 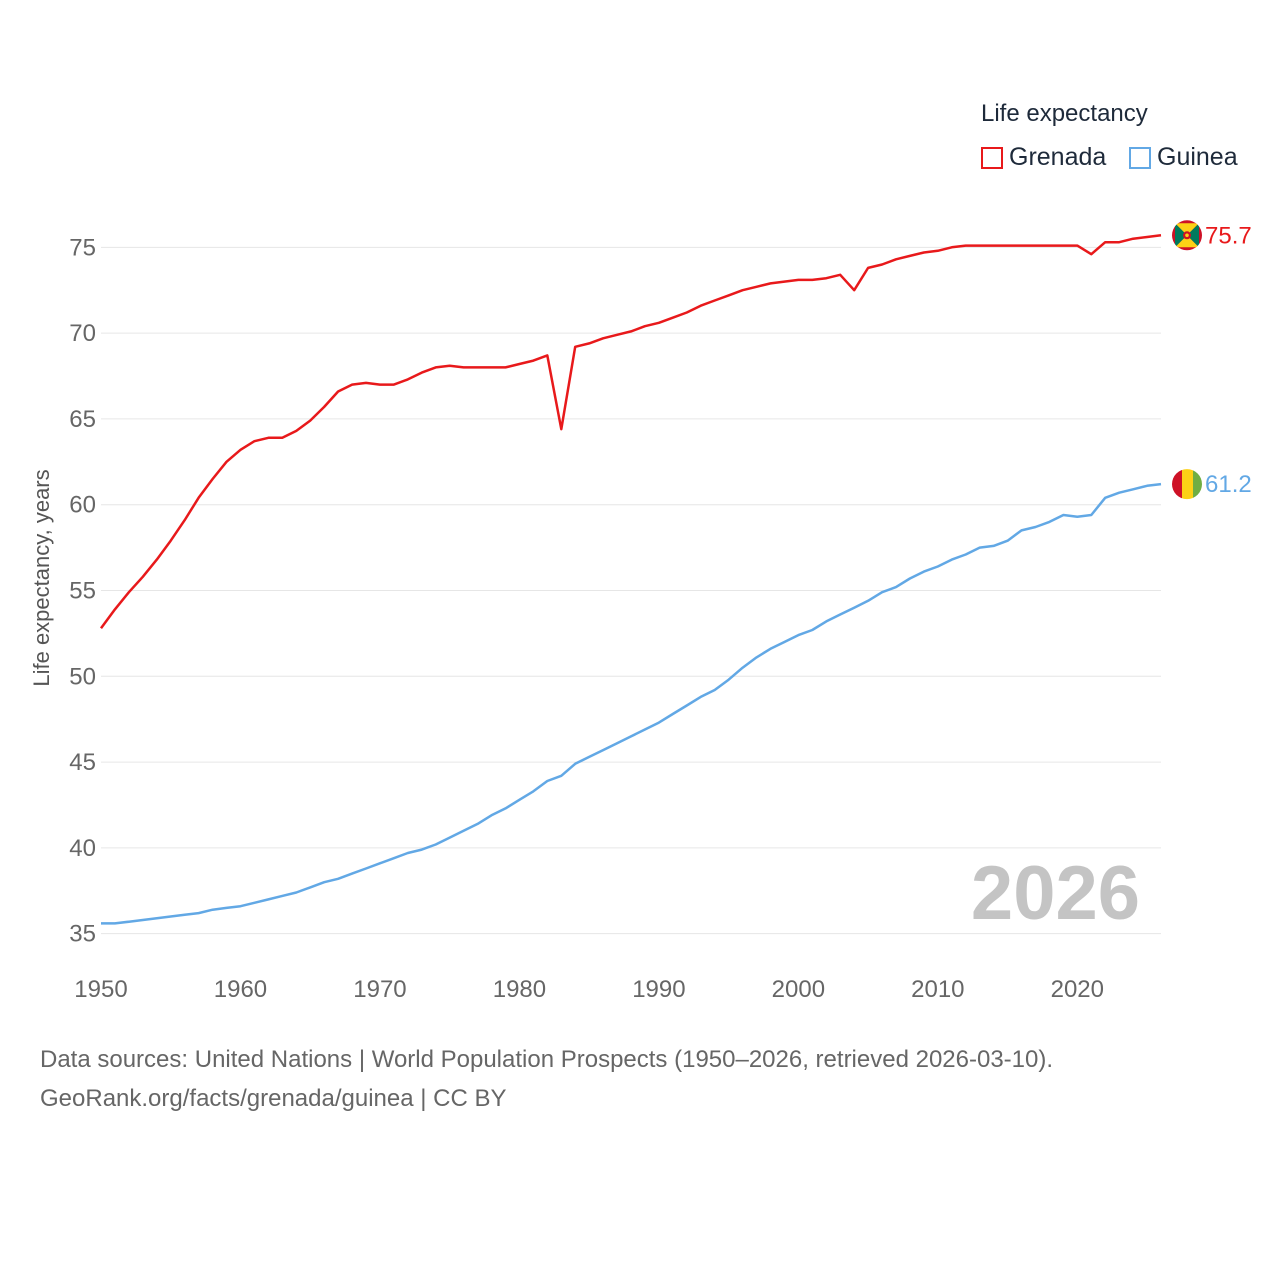 I want to click on y-tick-label: 75, so click(x=82, y=247).